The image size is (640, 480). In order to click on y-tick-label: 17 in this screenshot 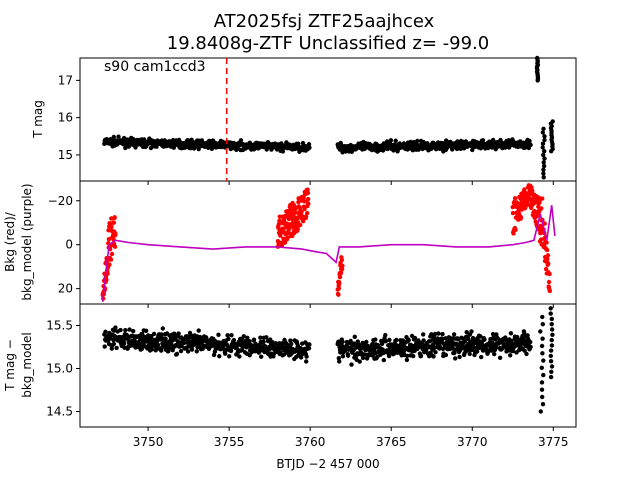, I will do `click(65, 80)`.